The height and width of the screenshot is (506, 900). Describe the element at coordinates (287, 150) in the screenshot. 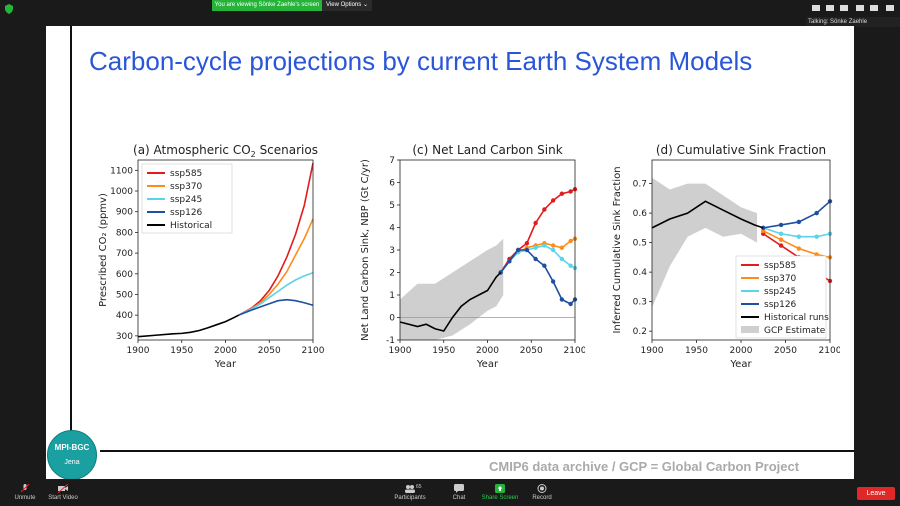

I see `chart-title-end: Scenarios` at that location.